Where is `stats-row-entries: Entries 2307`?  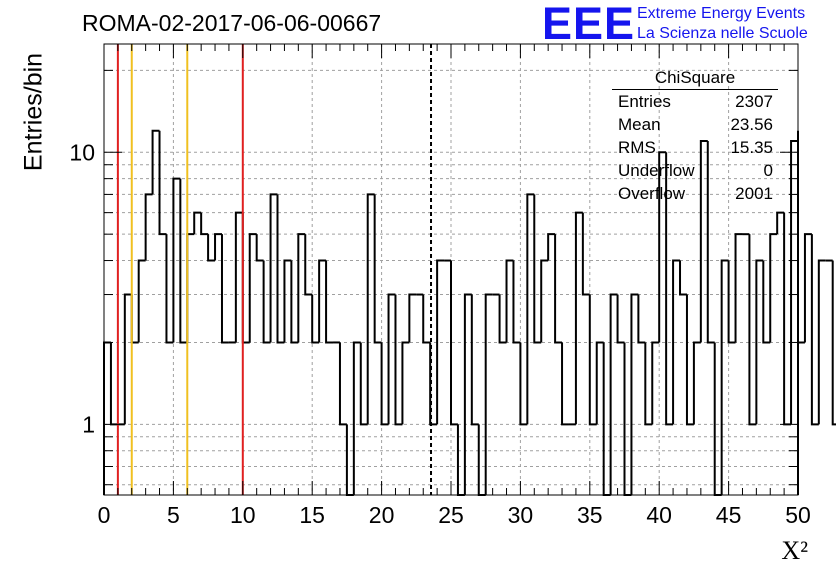 stats-row-entries: Entries 2307 is located at coordinates (695, 101).